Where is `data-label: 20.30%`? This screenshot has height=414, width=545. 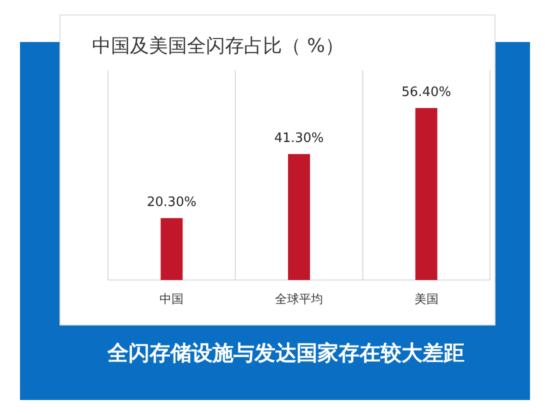 data-label: 20.30% is located at coordinates (171, 202).